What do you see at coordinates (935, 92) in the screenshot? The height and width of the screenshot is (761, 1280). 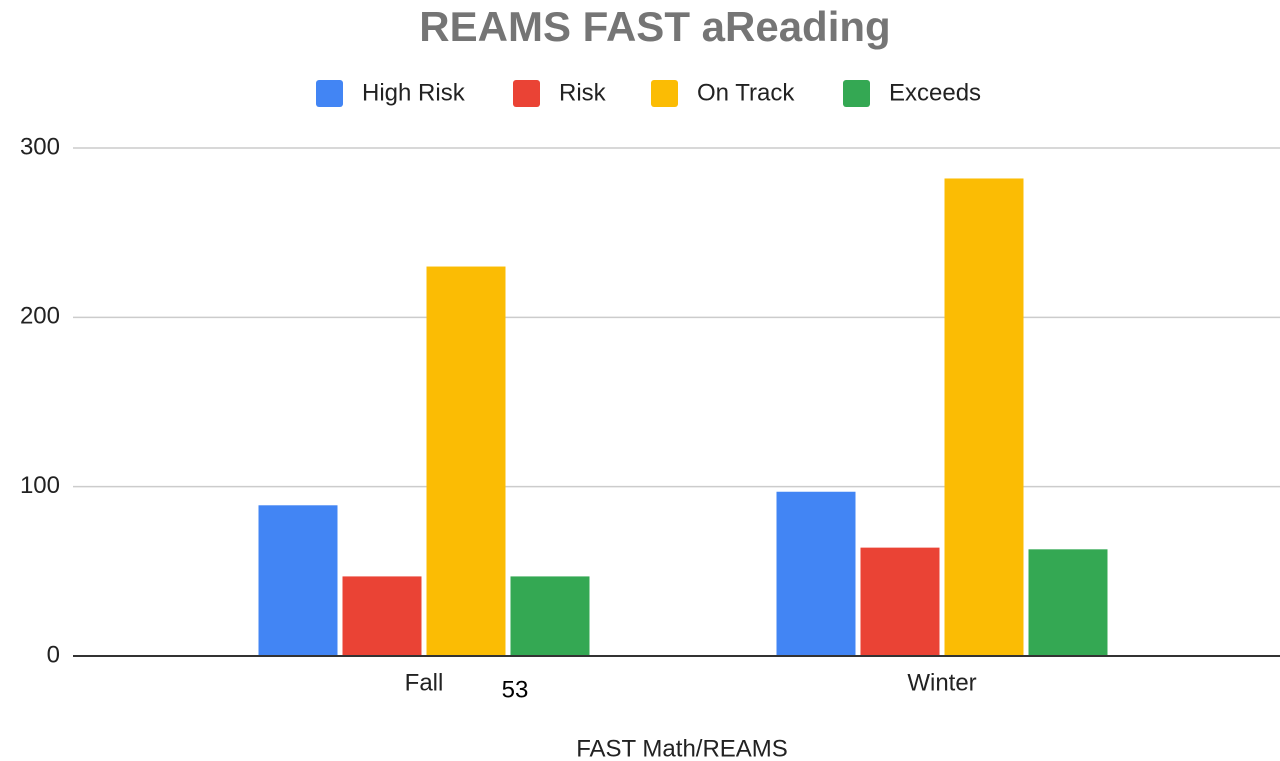 I see `legend-label: Exceeds` at bounding box center [935, 92].